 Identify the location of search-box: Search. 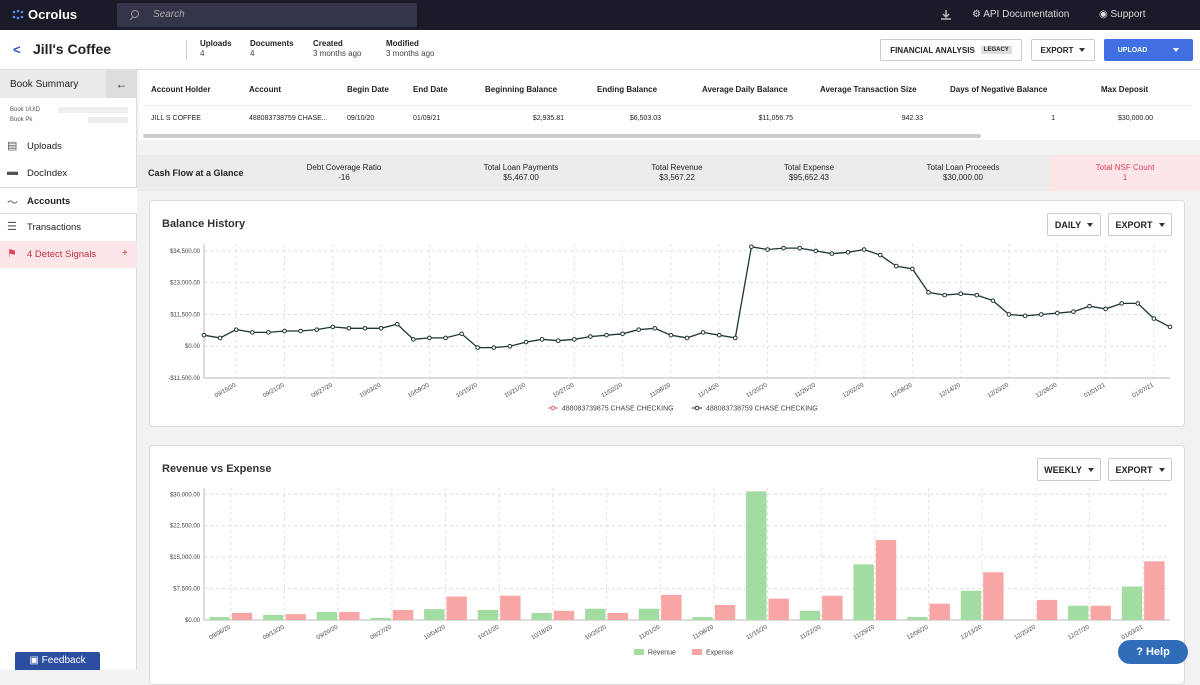
(267, 15).